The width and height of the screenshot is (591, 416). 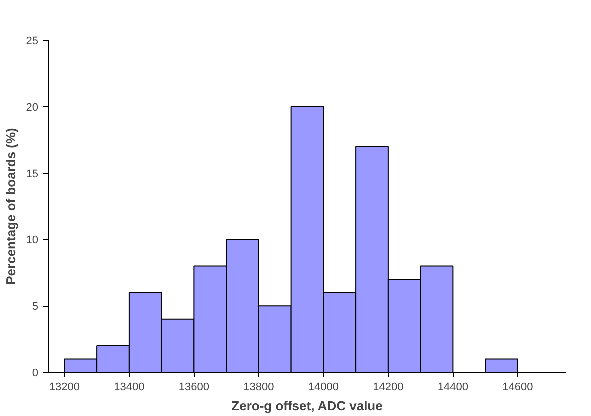 I want to click on y-tick-label: 10, so click(x=32, y=240).